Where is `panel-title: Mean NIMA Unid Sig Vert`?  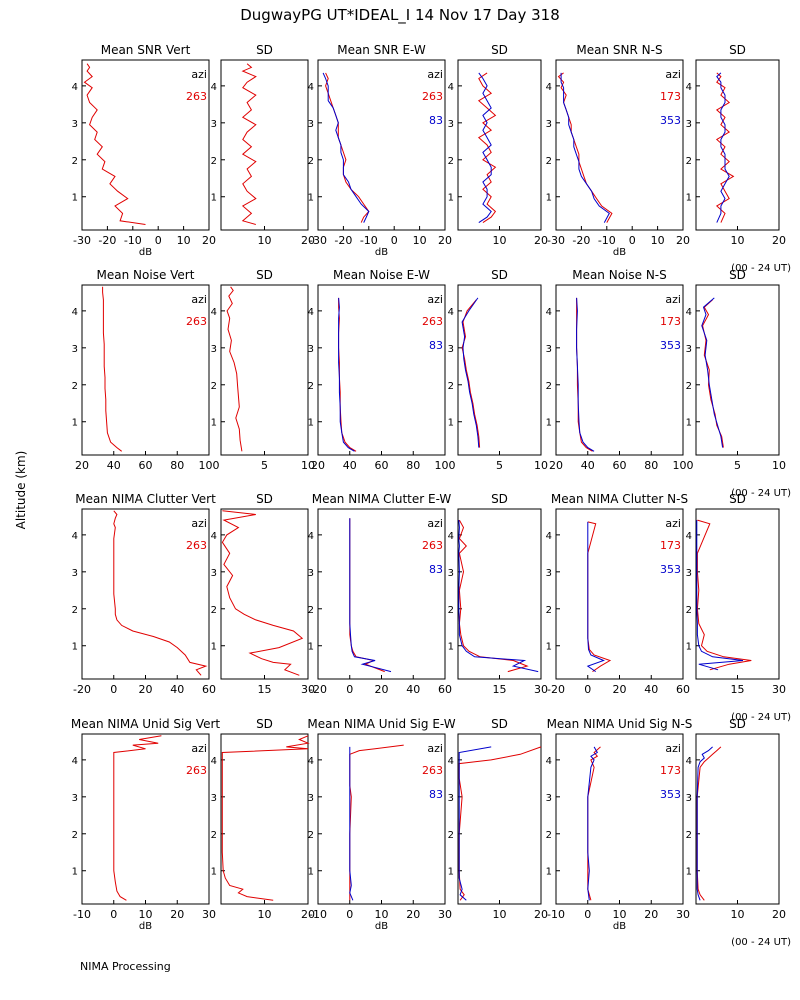
panel-title: Mean NIMA Unid Sig Vert is located at coordinates (146, 724).